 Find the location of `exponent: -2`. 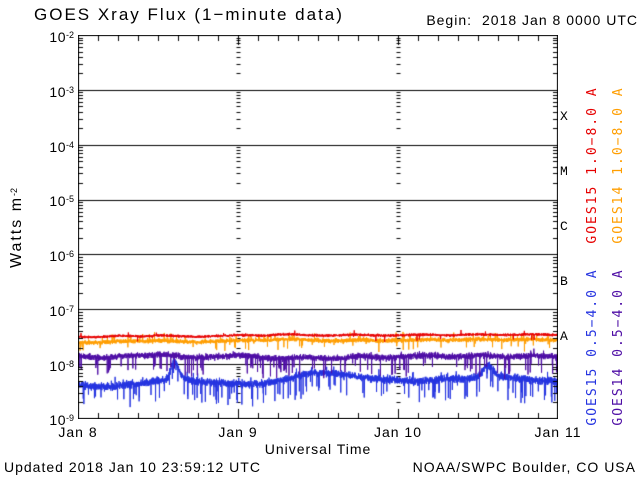

exponent: -2 is located at coordinates (69, 35).